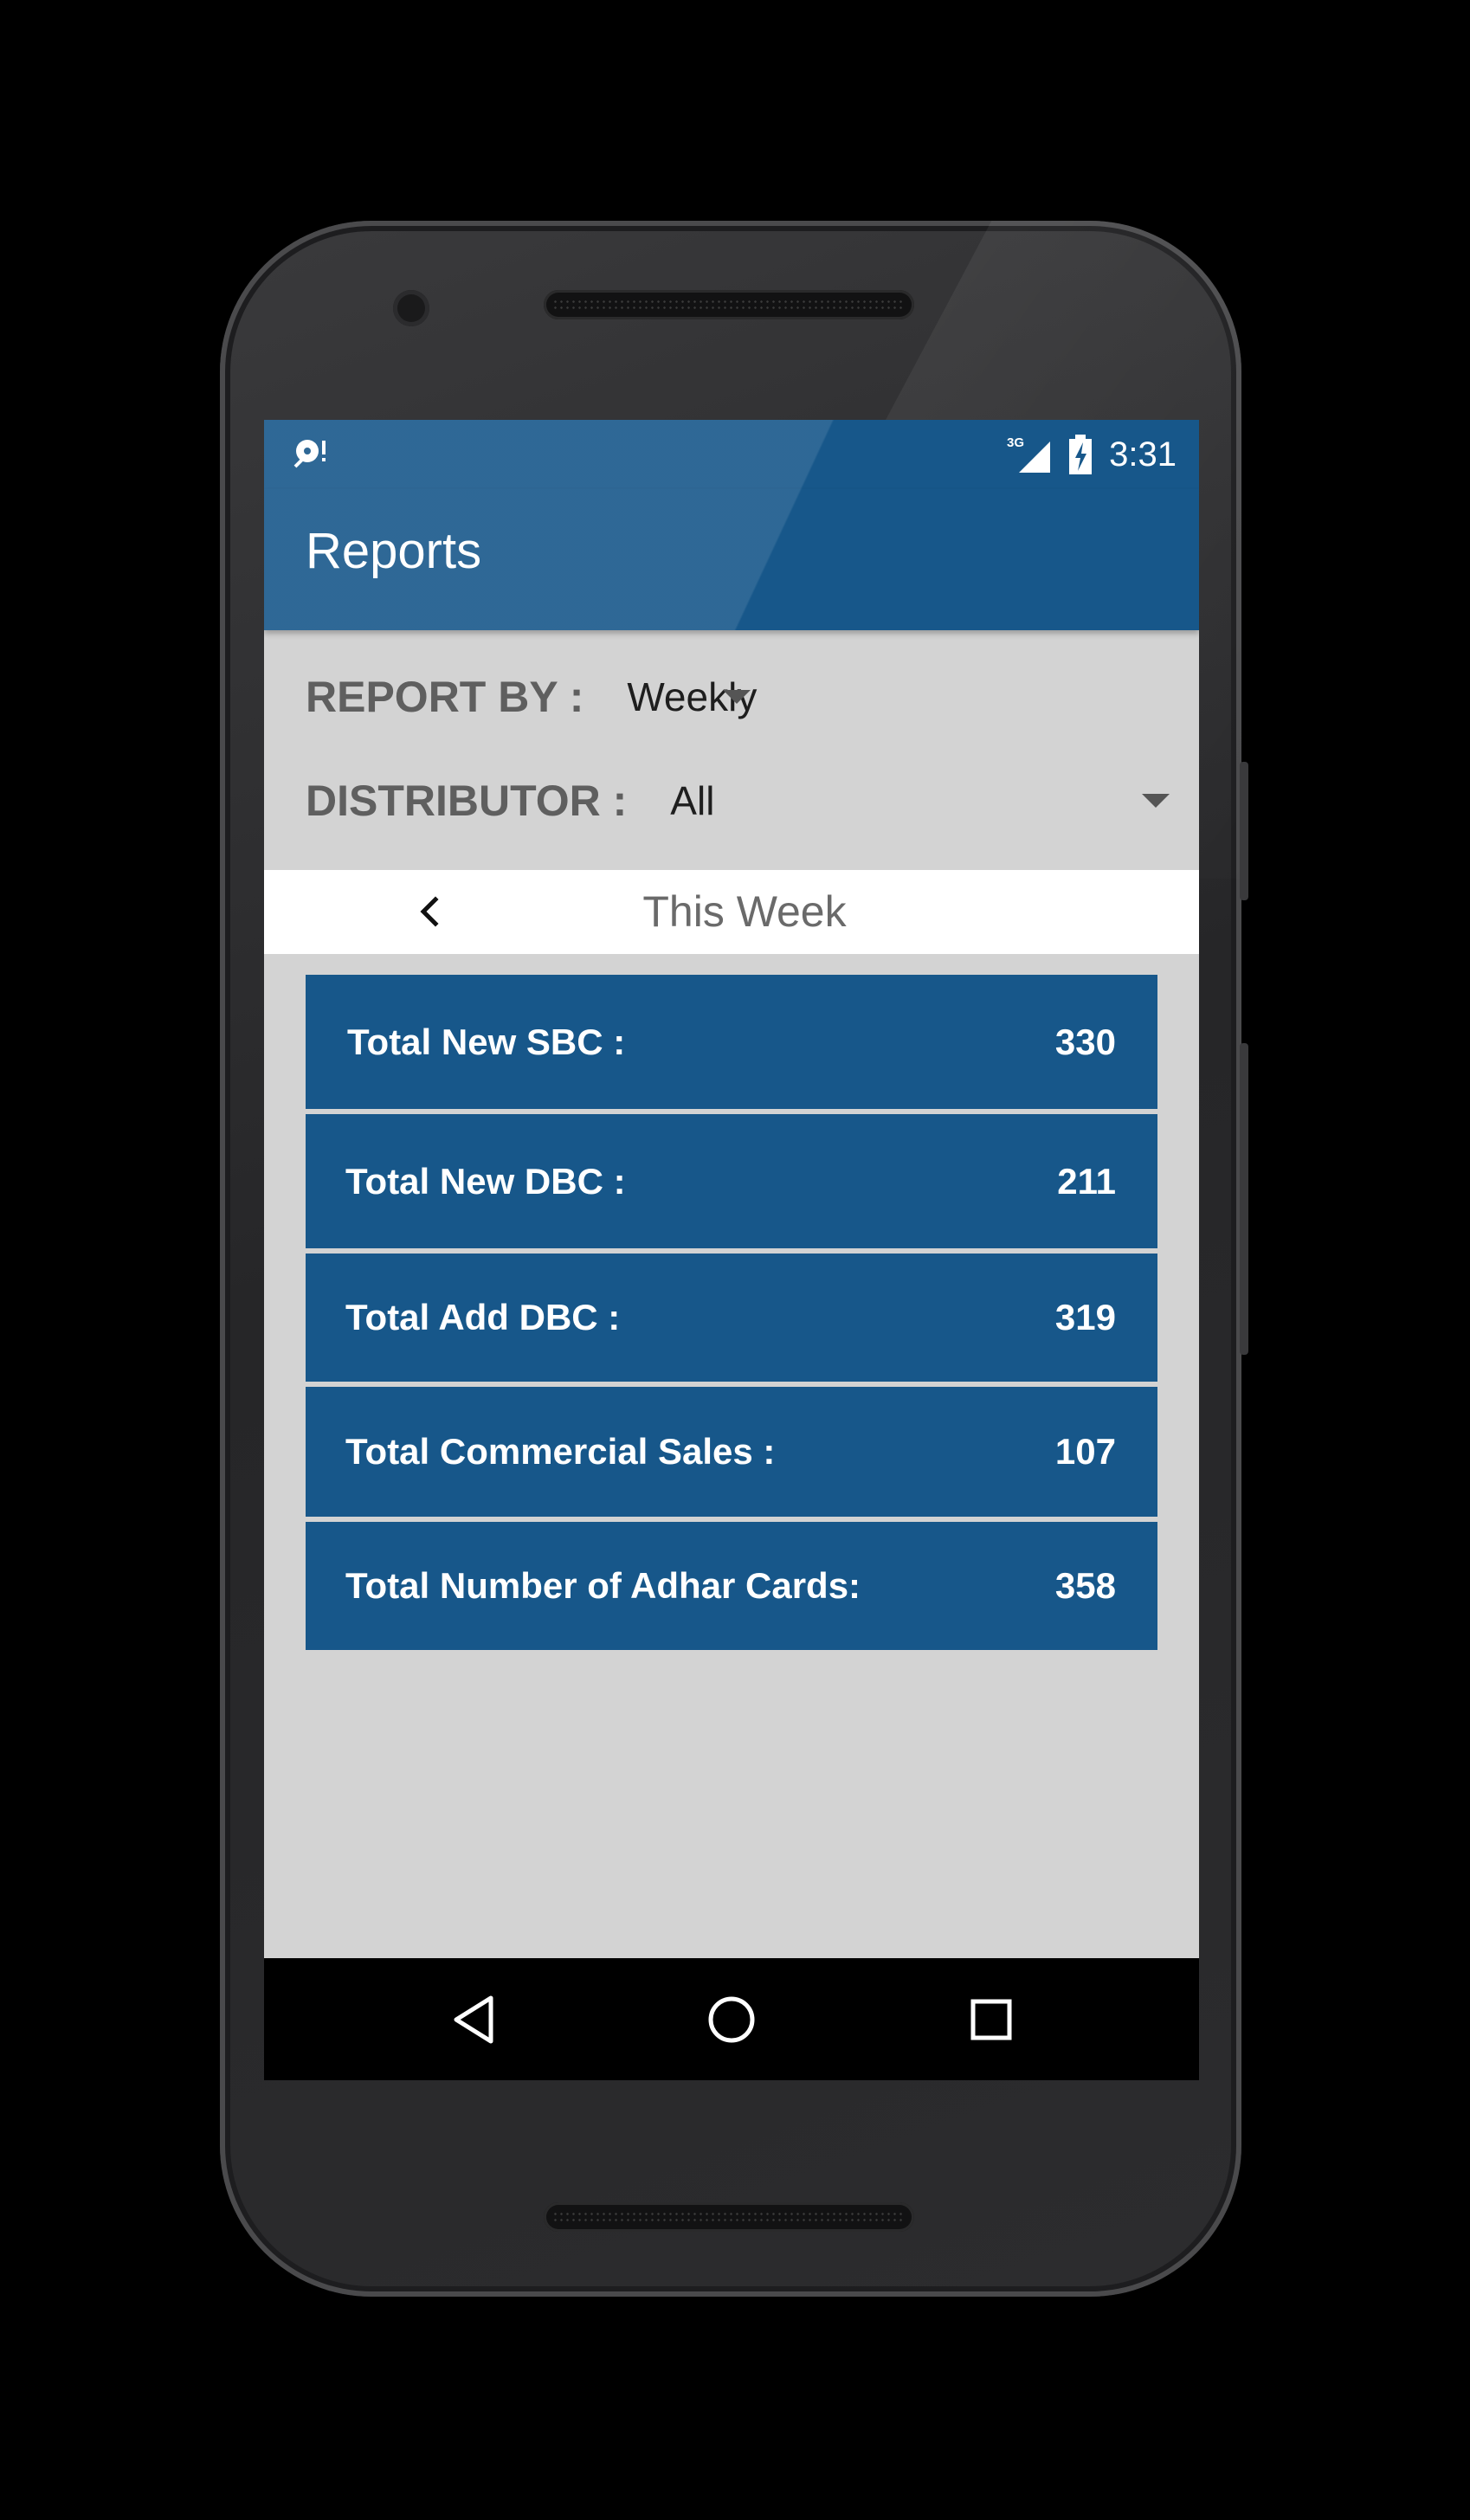  What do you see at coordinates (487, 1041) in the screenshot?
I see `stat-label: Total New SBC :` at bounding box center [487, 1041].